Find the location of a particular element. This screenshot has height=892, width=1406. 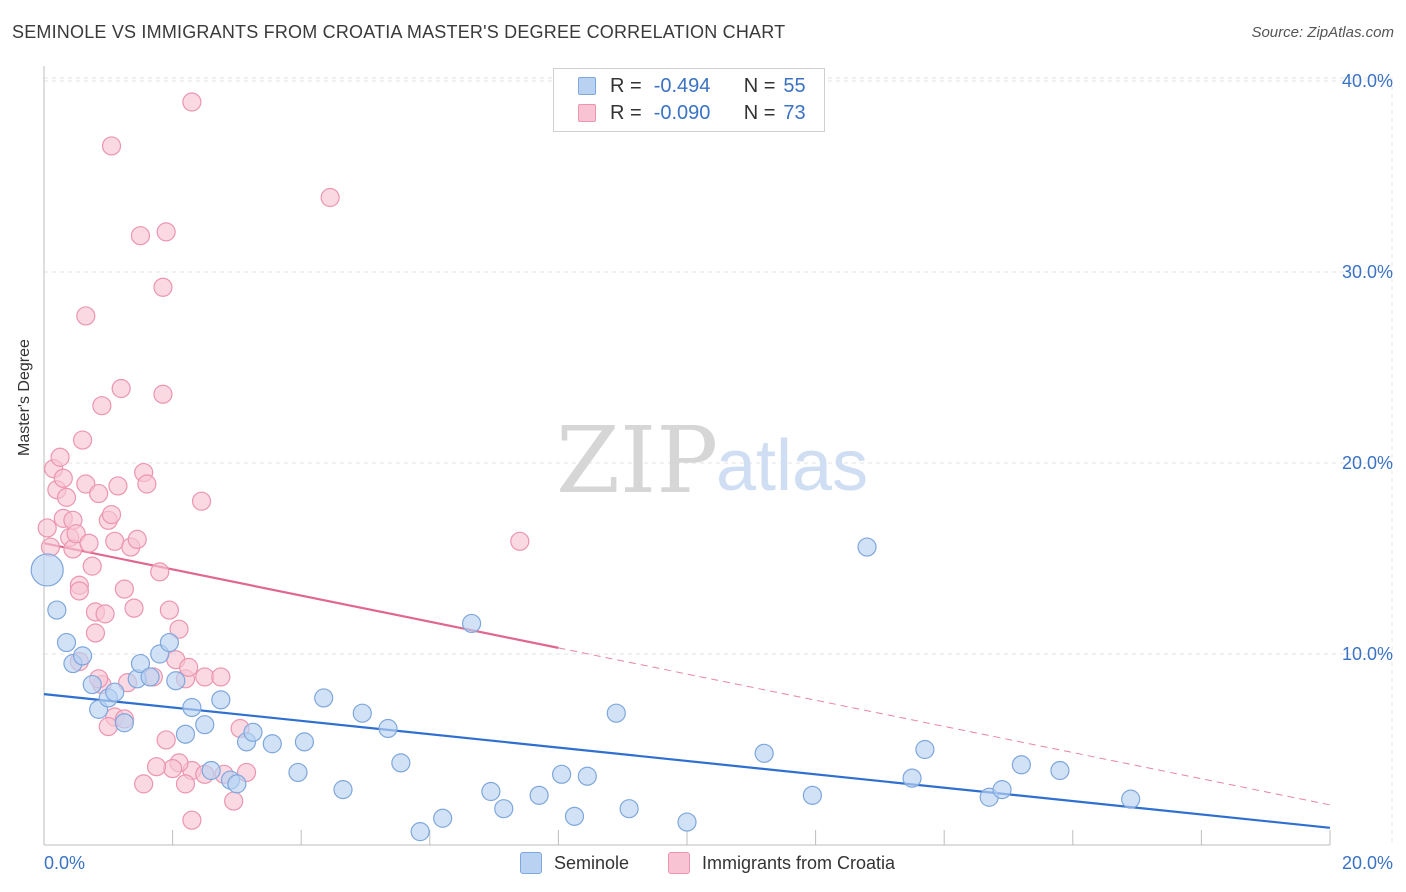

legend-n-value-seminole: 55 is located at coordinates (794, 85).